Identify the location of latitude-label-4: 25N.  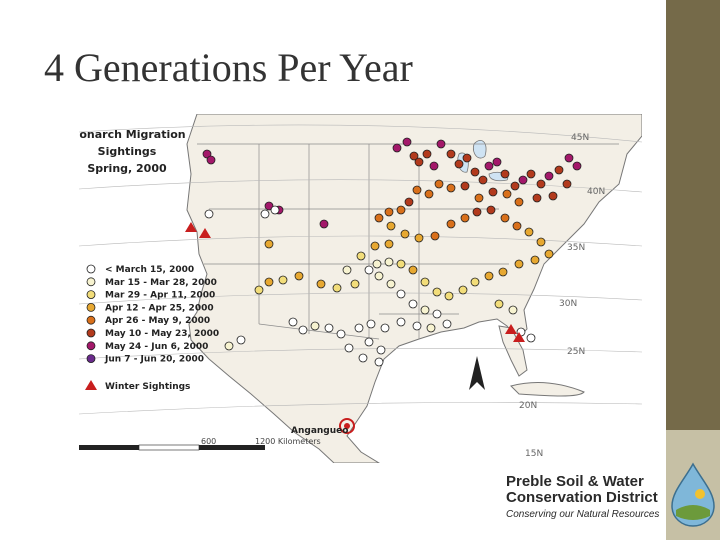
(576, 352).